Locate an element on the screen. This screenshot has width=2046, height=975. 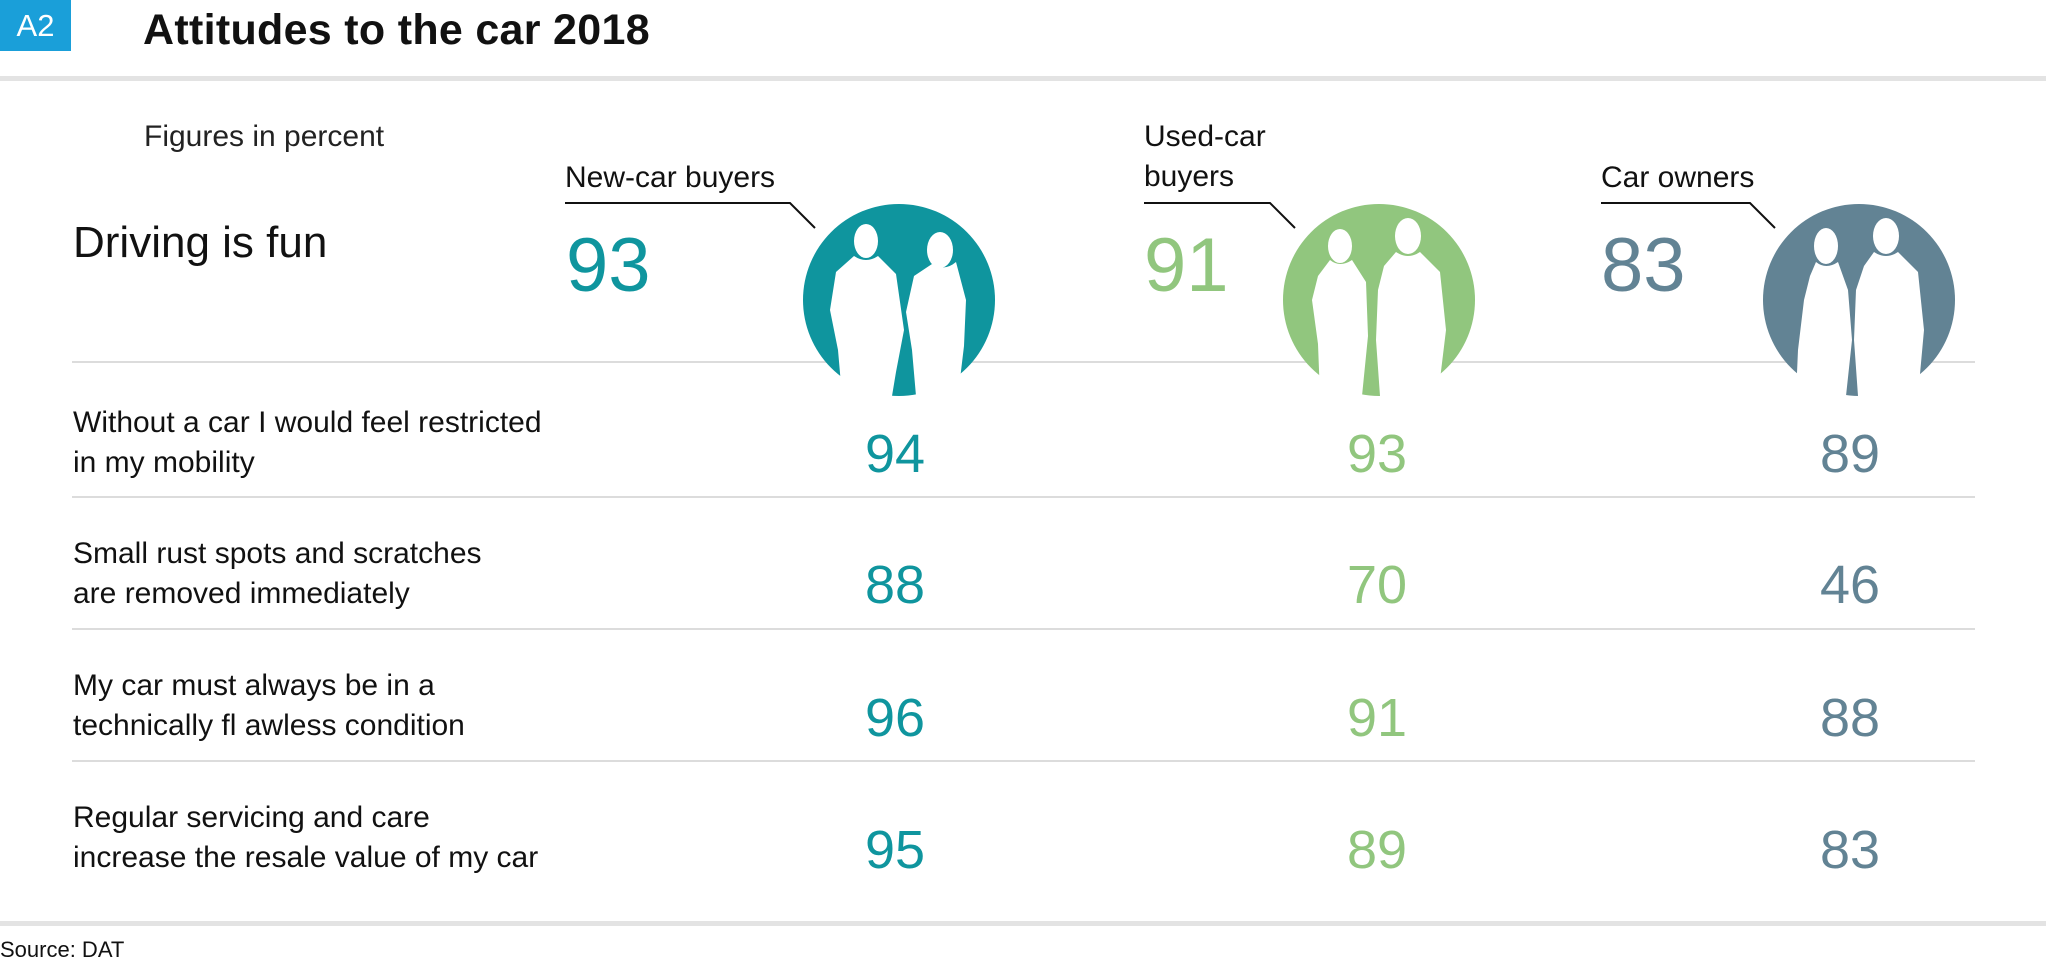
leader-line-new-car is located at coordinates (690, 215).